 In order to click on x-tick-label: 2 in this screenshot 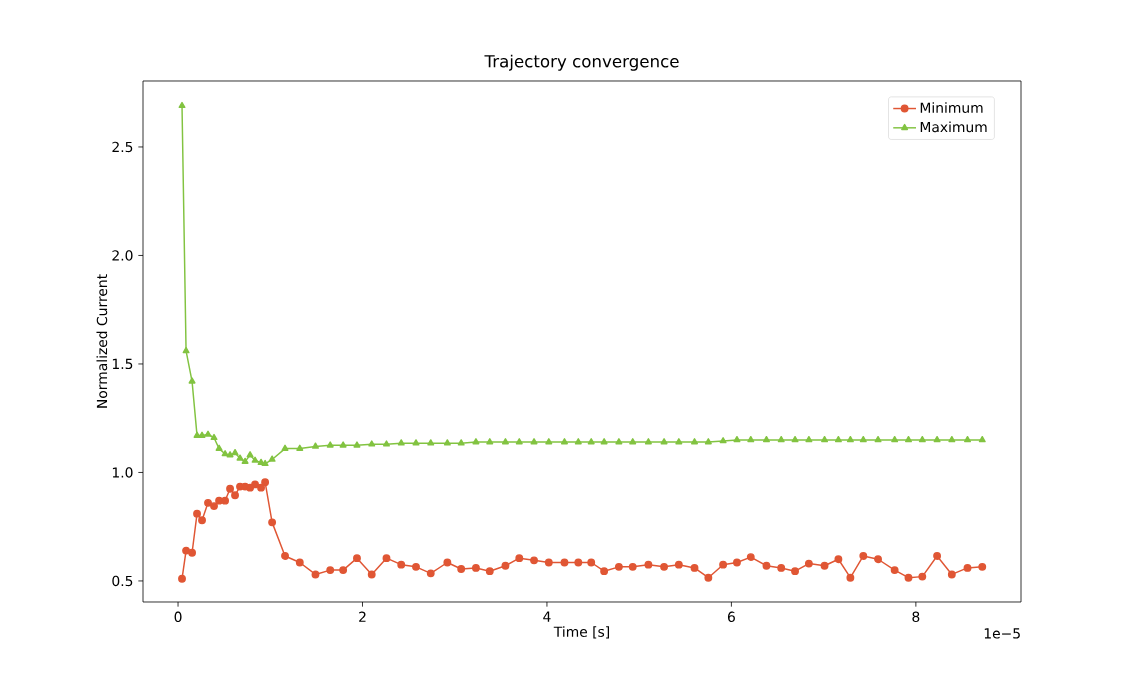, I will do `click(362, 616)`.